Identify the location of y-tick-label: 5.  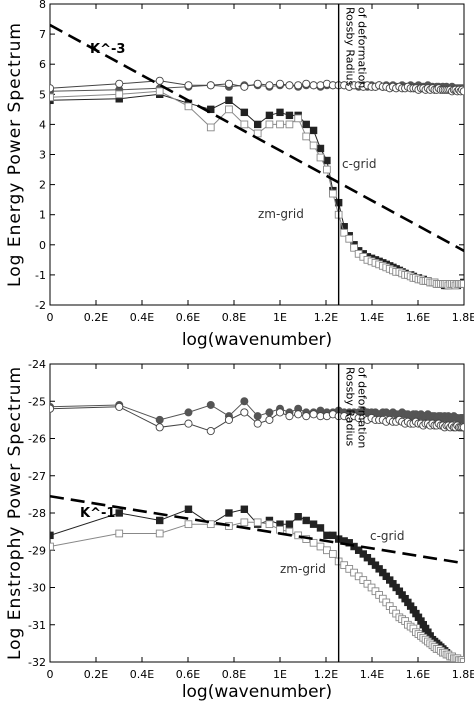
(42, 94).